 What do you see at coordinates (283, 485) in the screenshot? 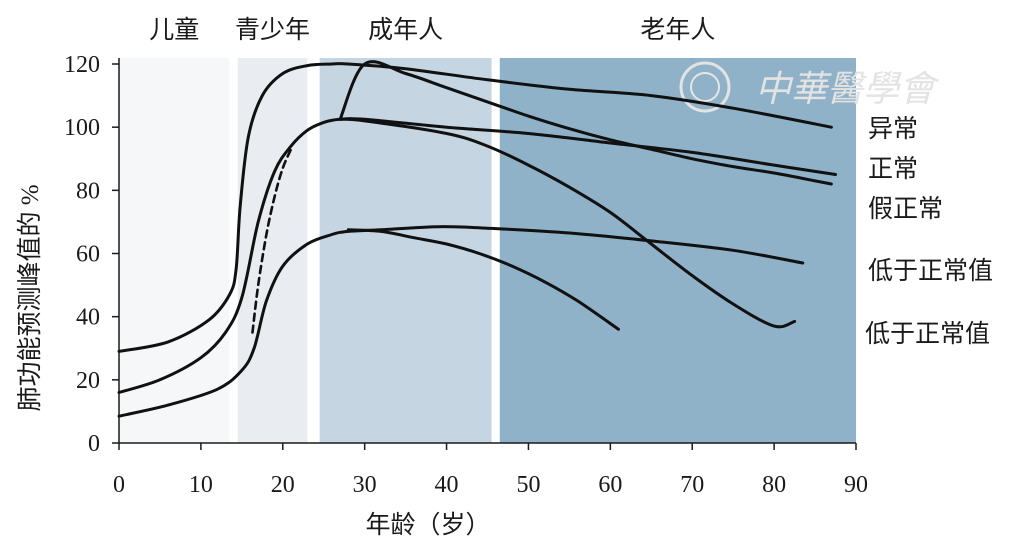
I see `x-tick-label: 20` at bounding box center [283, 485].